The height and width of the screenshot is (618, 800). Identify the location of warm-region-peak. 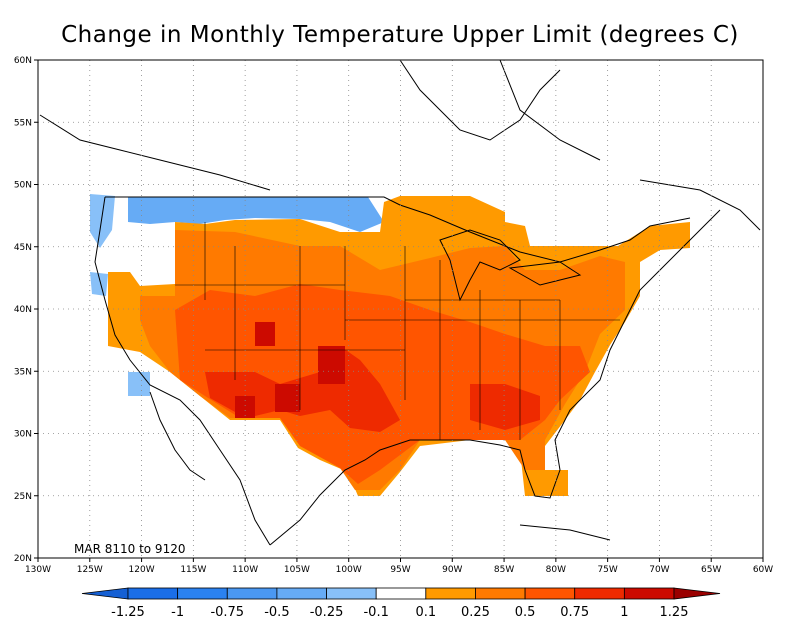
(265, 334).